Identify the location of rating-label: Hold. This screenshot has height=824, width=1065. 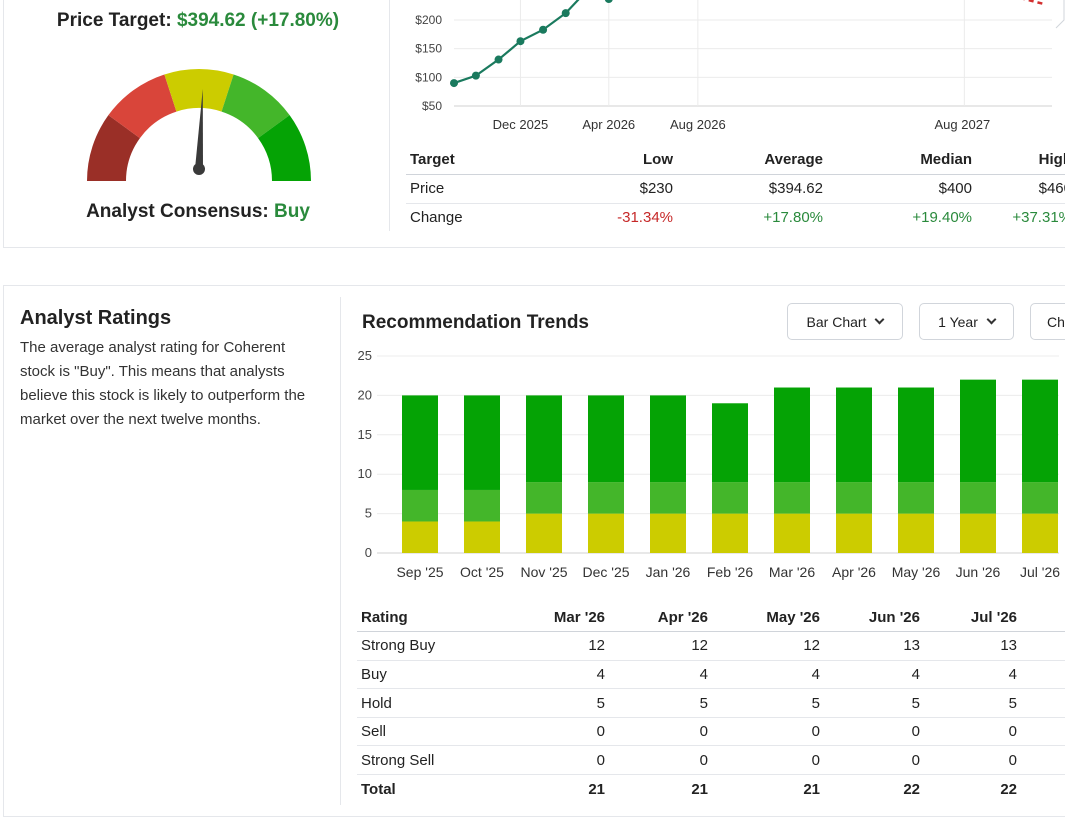
(432, 703).